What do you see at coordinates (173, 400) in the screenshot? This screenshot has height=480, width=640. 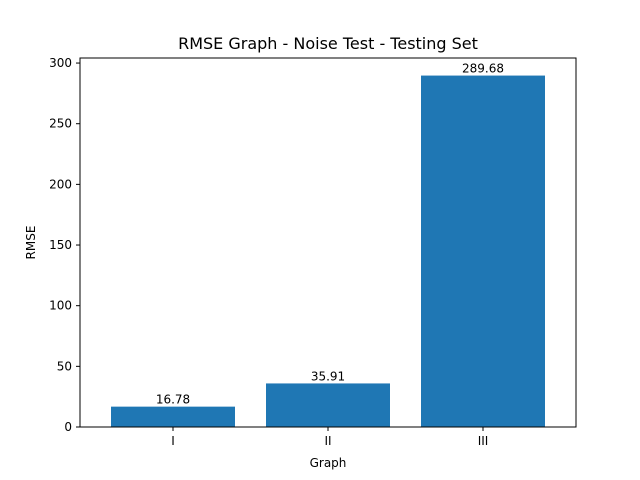 I see `data-label: 16.78` at bounding box center [173, 400].